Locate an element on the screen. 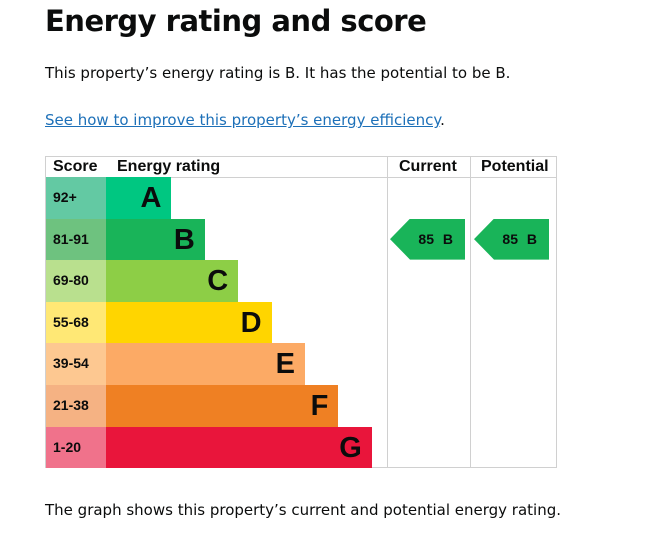 The width and height of the screenshot is (647, 545). band-score: 55-68 is located at coordinates (76, 322).